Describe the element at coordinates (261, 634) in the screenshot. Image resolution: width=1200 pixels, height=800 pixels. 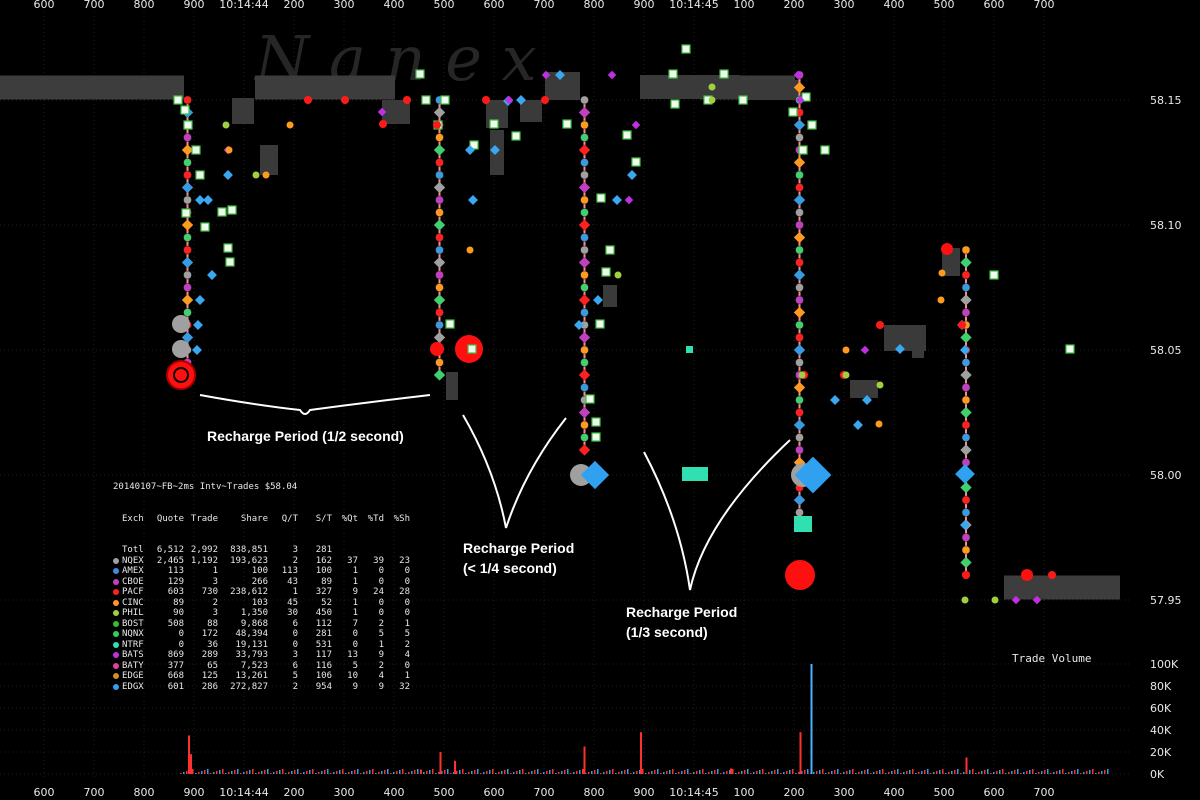
I see `stats-row: NQNX 0 172 48,394 0 281 0 5 5` at that location.